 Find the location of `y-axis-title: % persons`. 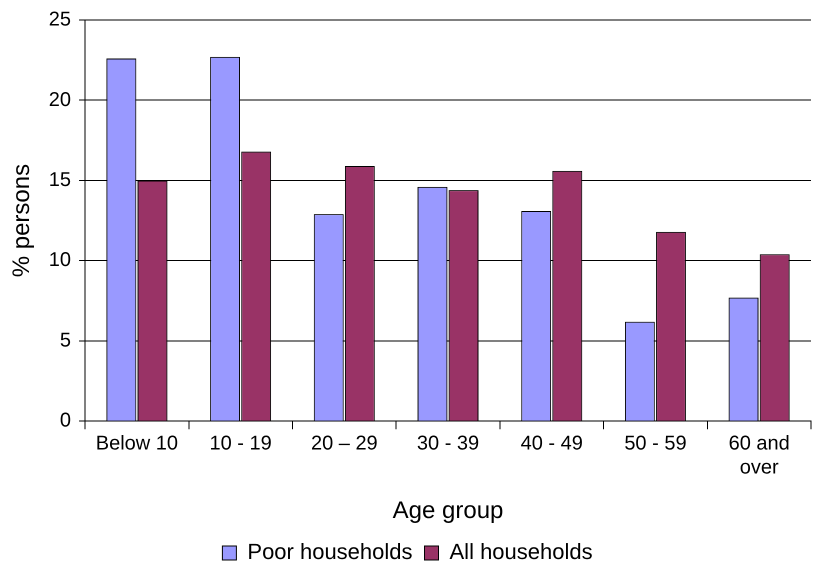

y-axis-title: % persons is located at coordinates (22, 221).